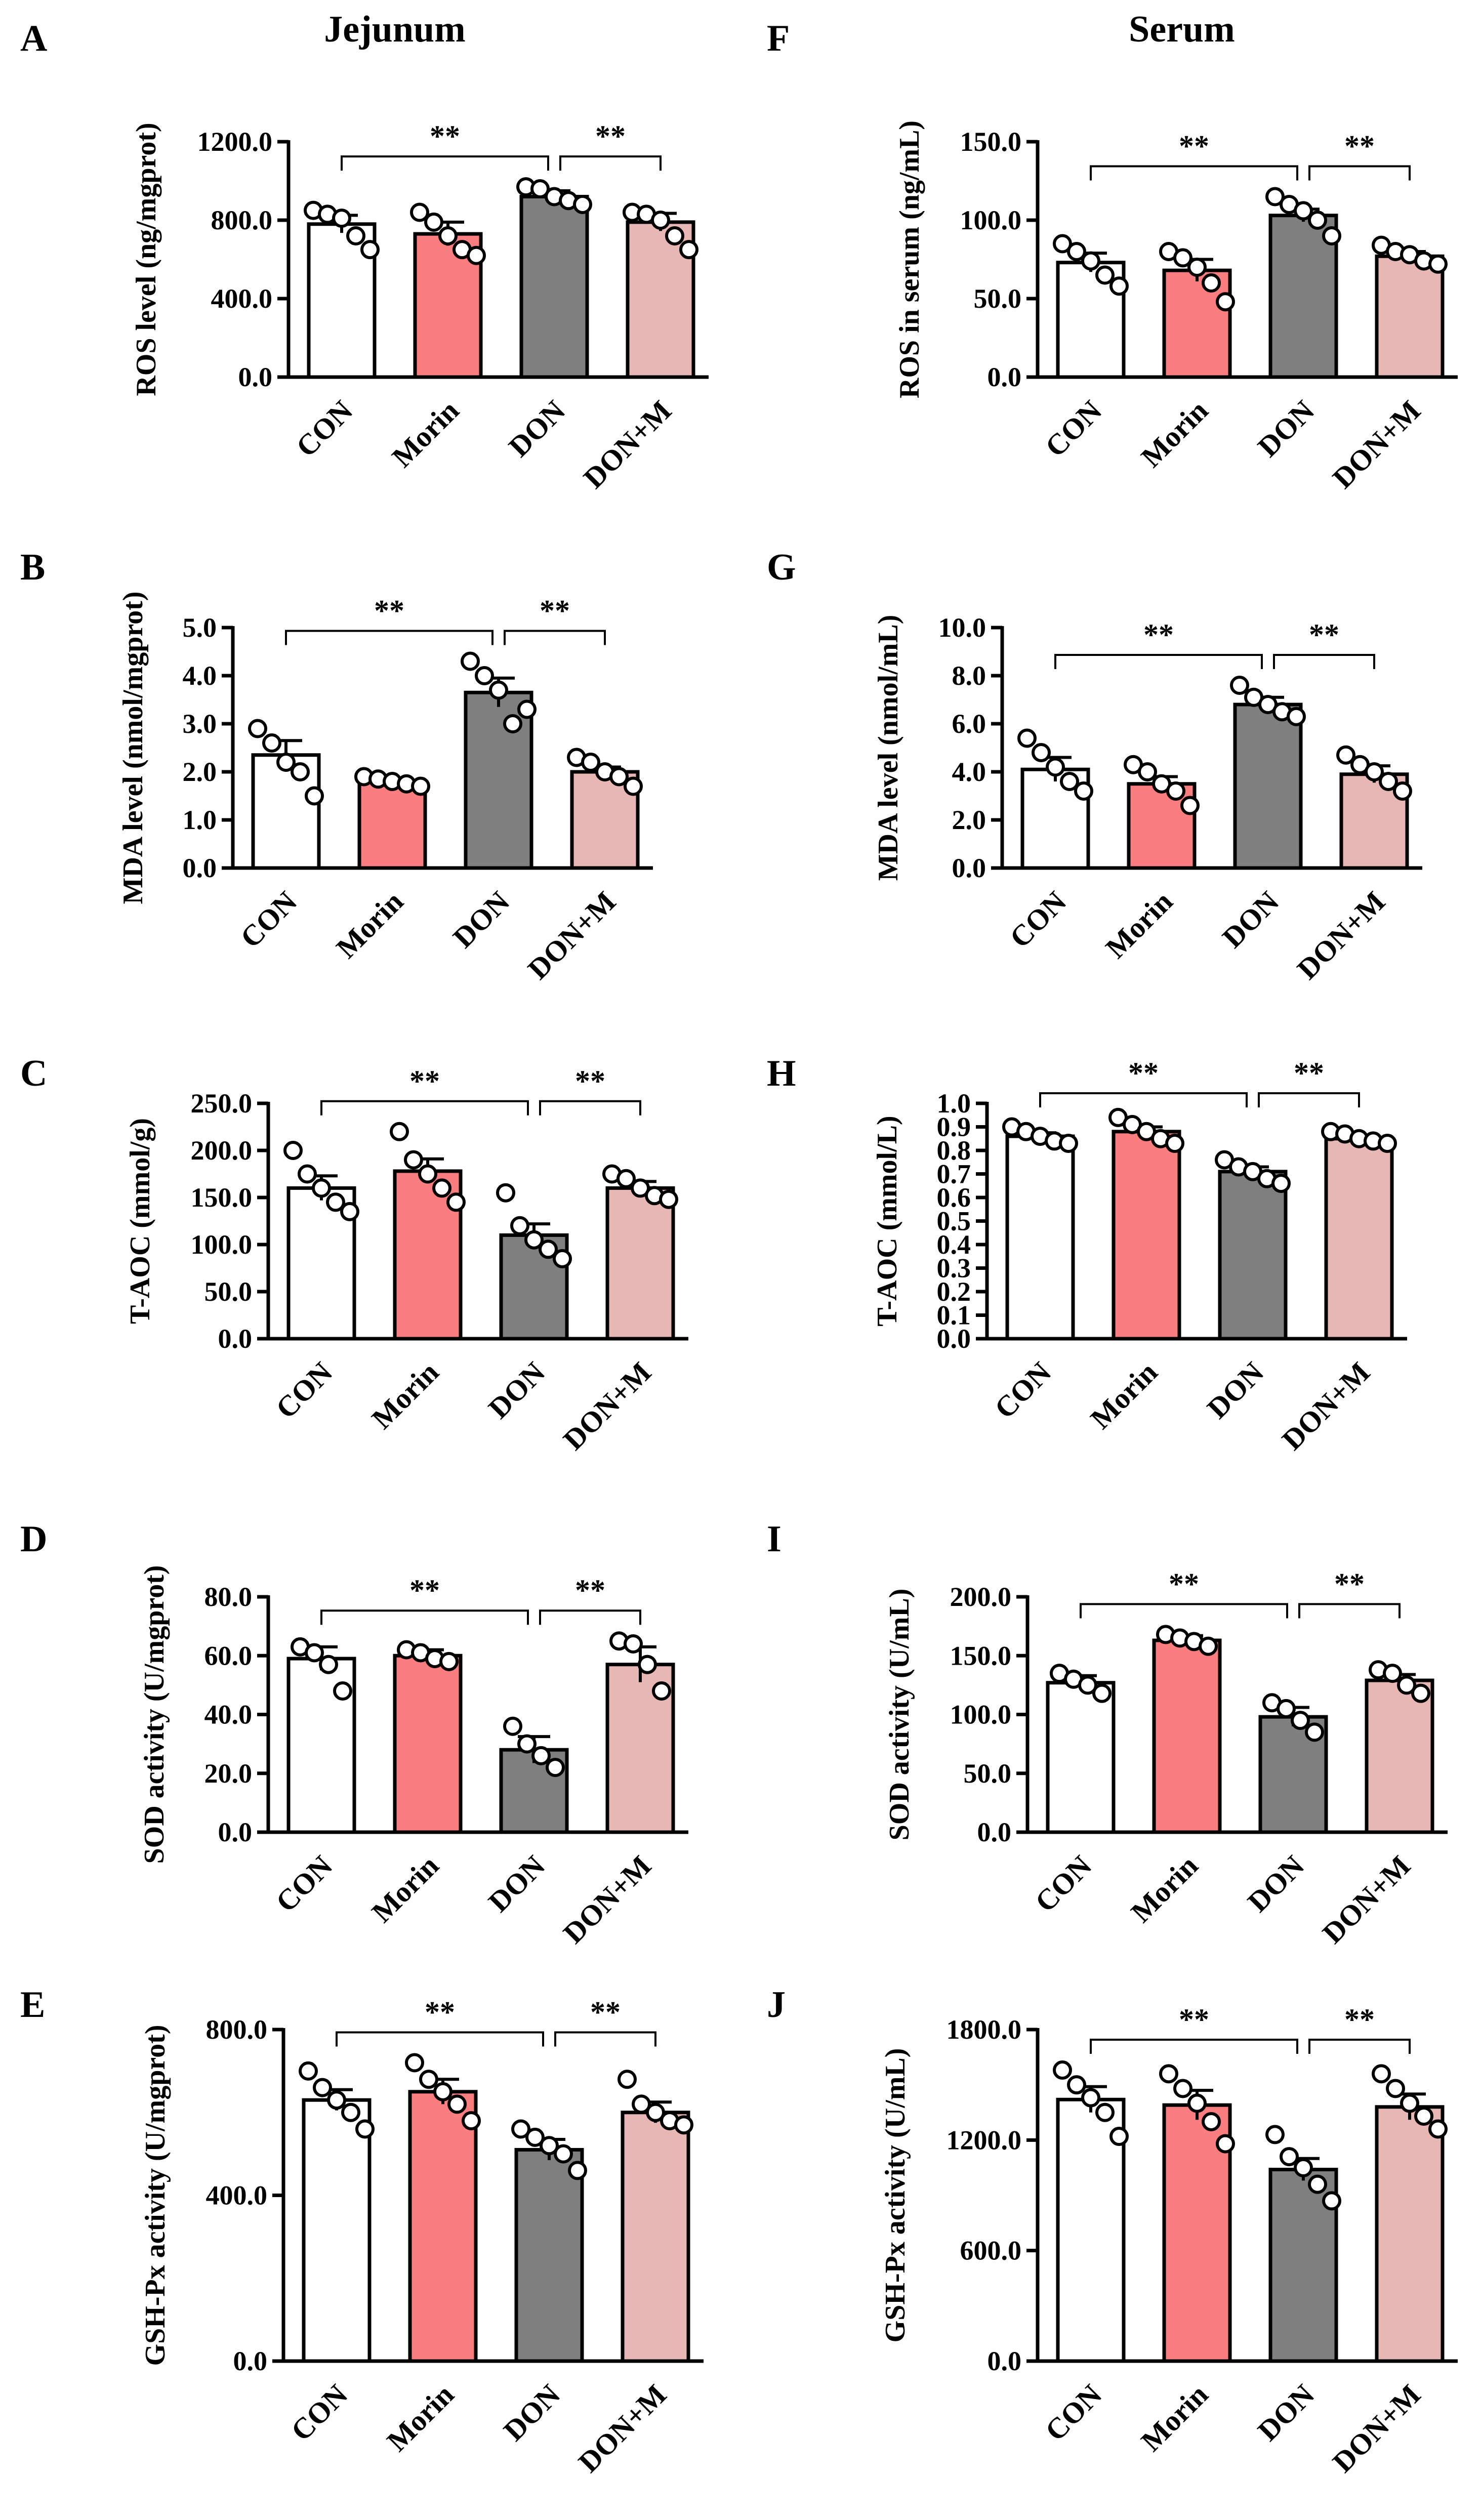 The height and width of the screenshot is (2520, 1481). Describe the element at coordinates (395, 30) in the screenshot. I see `column-title-jejunum: Jejunum` at that location.